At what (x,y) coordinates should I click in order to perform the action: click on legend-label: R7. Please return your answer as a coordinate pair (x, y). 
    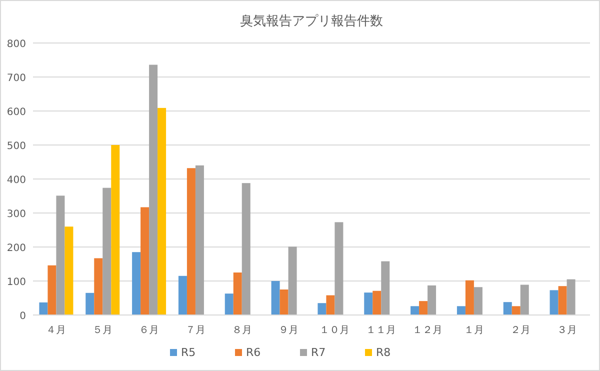
    Looking at the image, I should click on (318, 352).